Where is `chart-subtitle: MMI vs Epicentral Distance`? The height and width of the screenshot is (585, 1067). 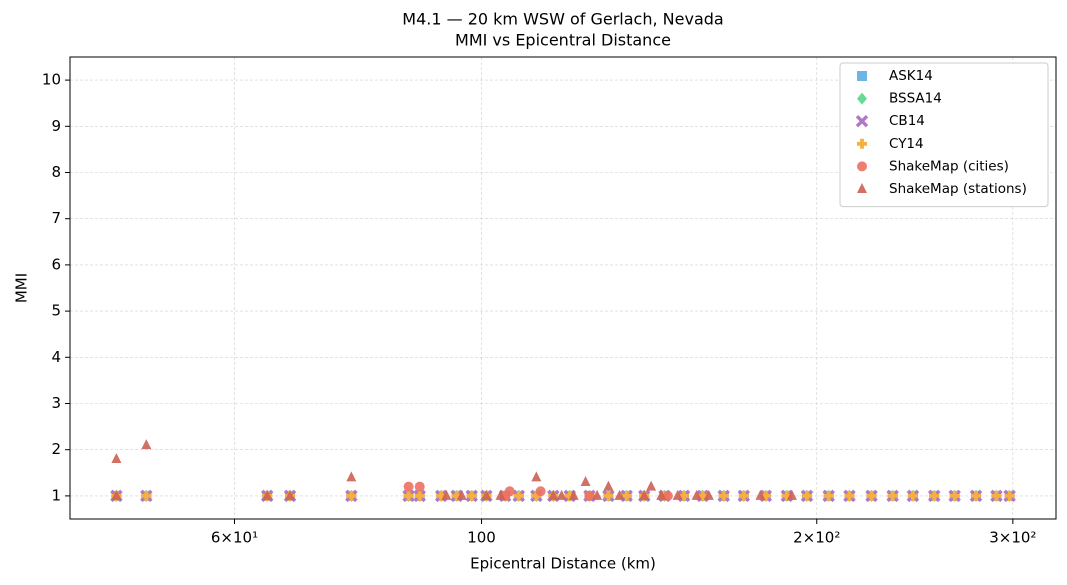
chart-subtitle: MMI vs Epicentral Distance is located at coordinates (563, 40).